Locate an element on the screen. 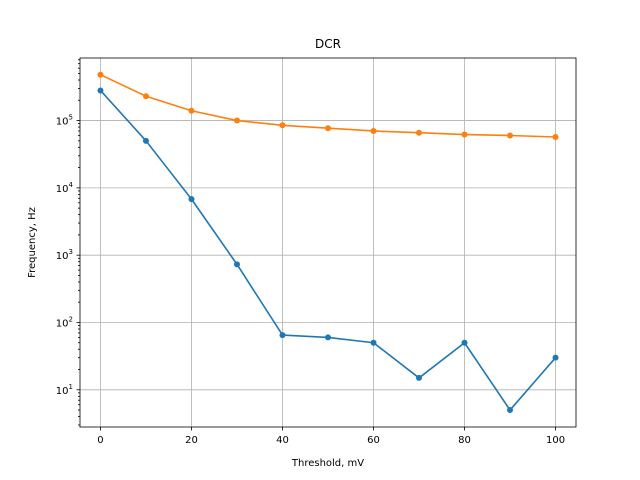  chart-title: DCR is located at coordinates (328, 44).